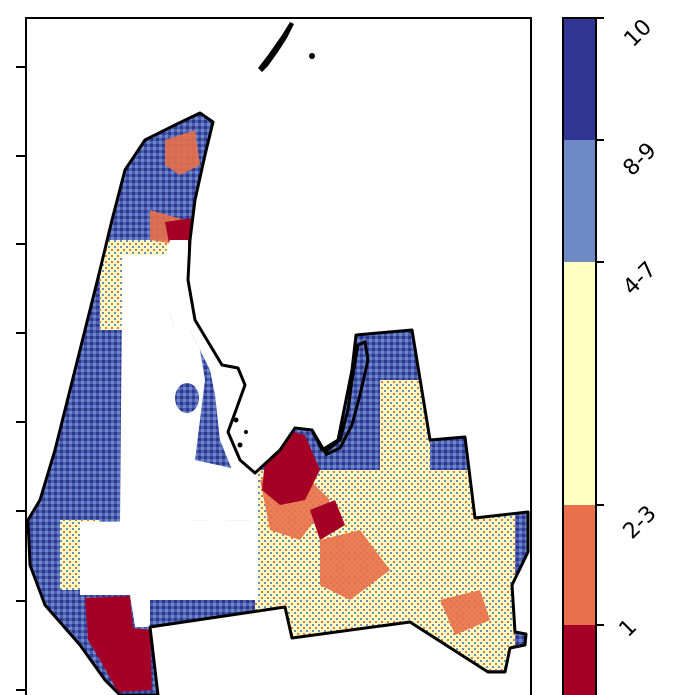 The width and height of the screenshot is (682, 695). I want to click on colorbar-label-1: 1, so click(629, 629).